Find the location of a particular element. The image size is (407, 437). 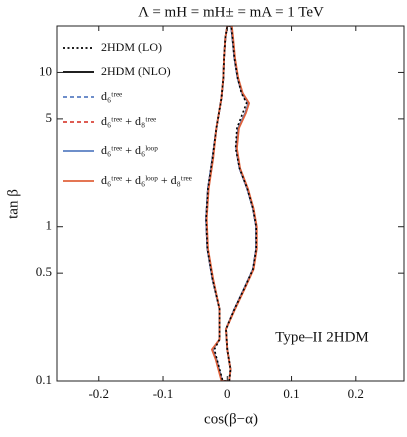

x-tick-label: 0.2 is located at coordinates (356, 393).